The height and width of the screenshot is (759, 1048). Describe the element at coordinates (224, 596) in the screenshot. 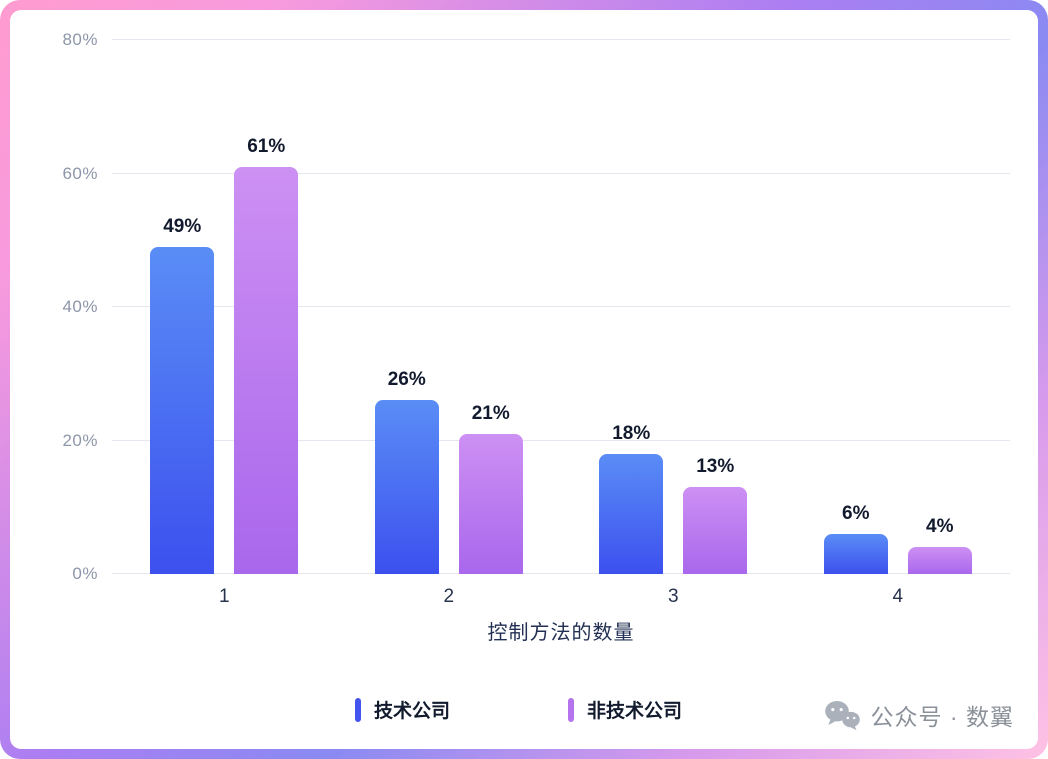

I see `x-tick-label: 1` at that location.